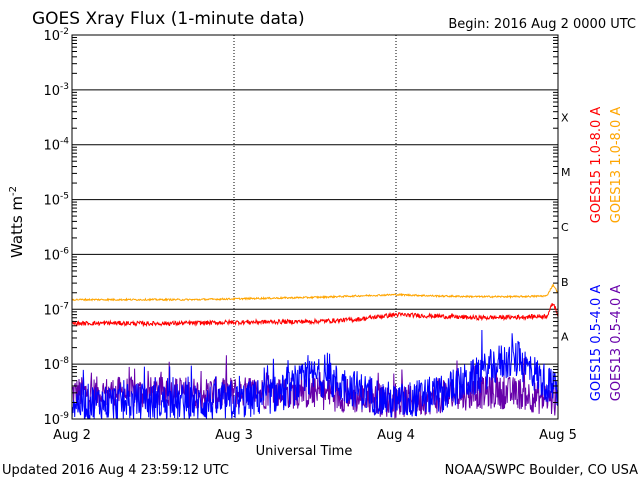 The width and height of the screenshot is (640, 480). I want to click on flare-class-label: C, so click(565, 227).